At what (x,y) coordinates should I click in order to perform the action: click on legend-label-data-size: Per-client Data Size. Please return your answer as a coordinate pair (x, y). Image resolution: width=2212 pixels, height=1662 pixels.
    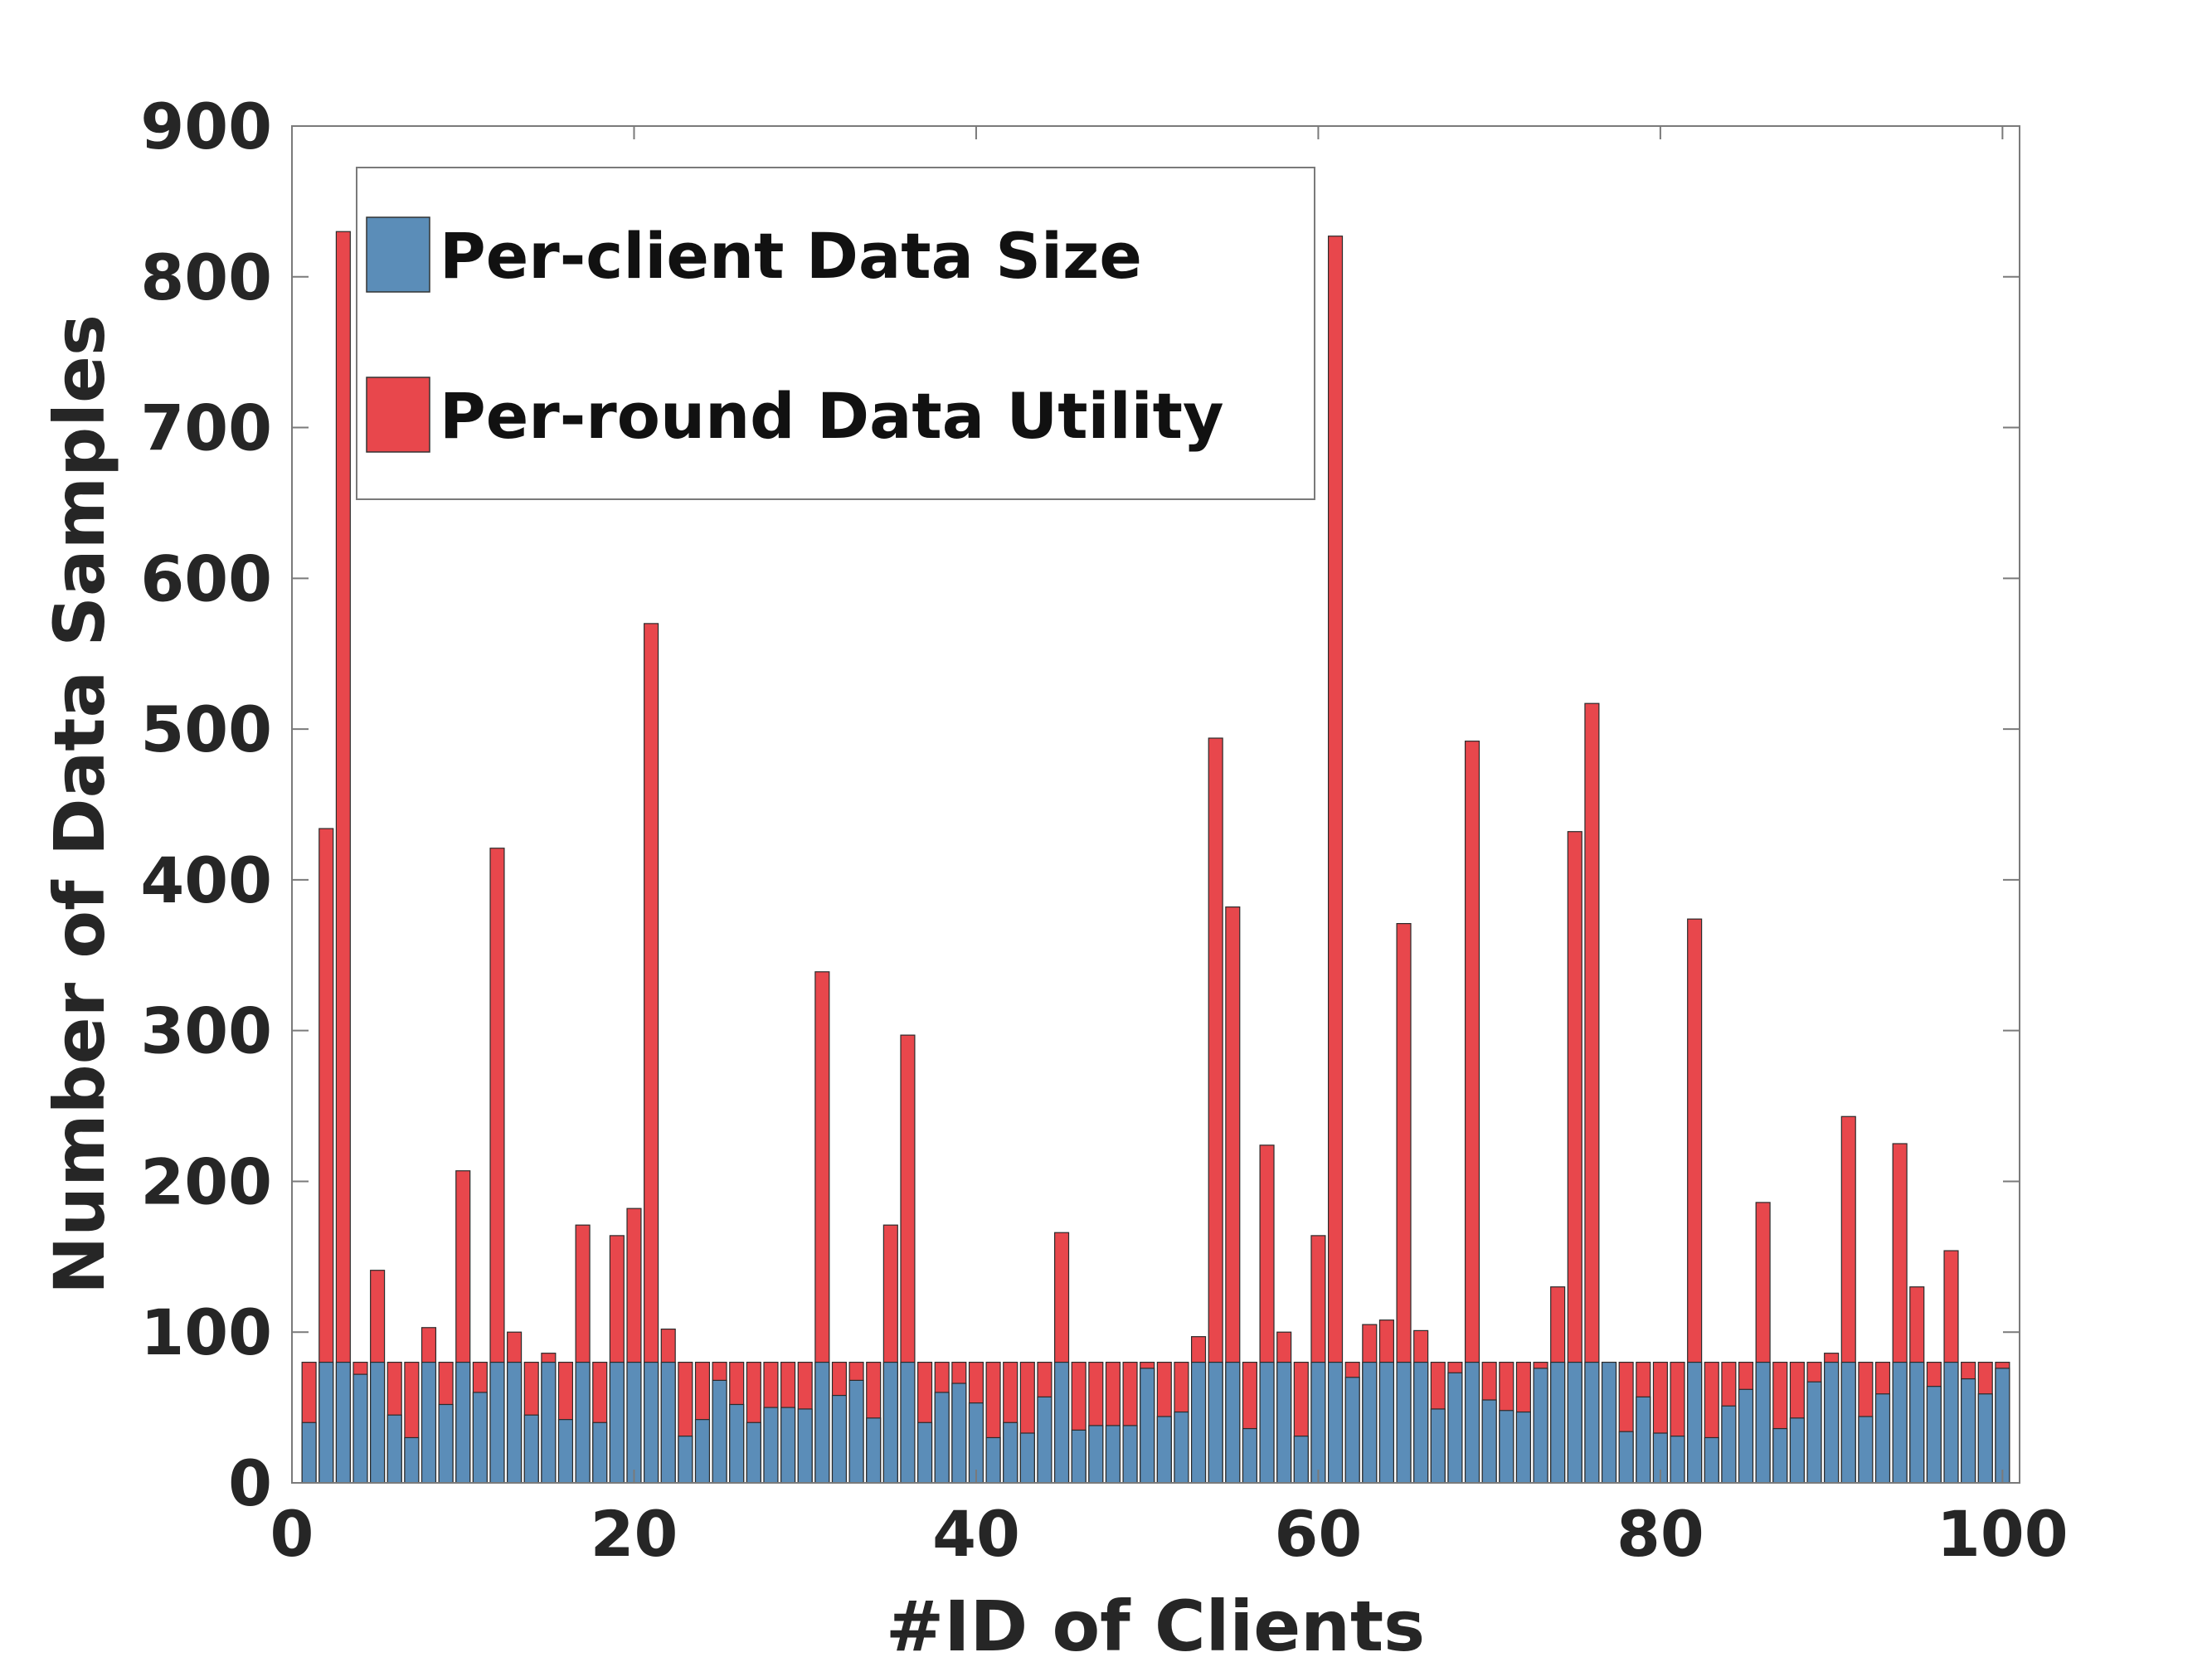
    Looking at the image, I should click on (791, 256).